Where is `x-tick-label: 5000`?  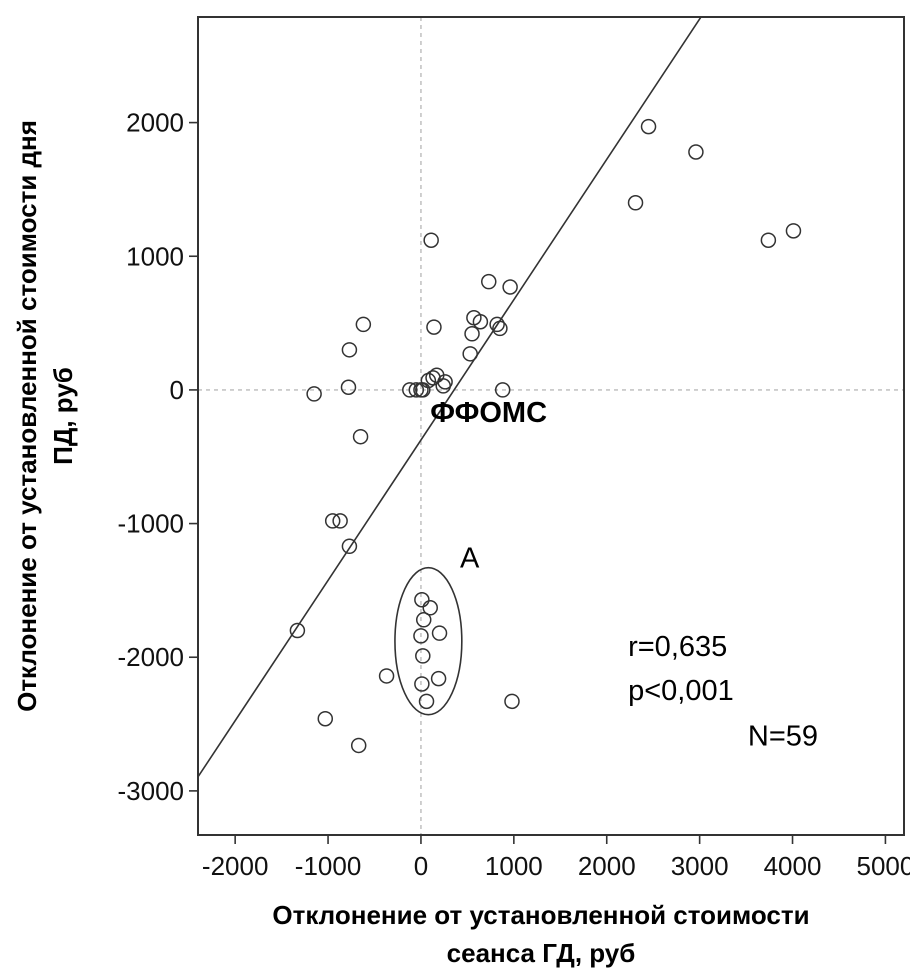 x-tick-label: 5000 is located at coordinates (883, 866).